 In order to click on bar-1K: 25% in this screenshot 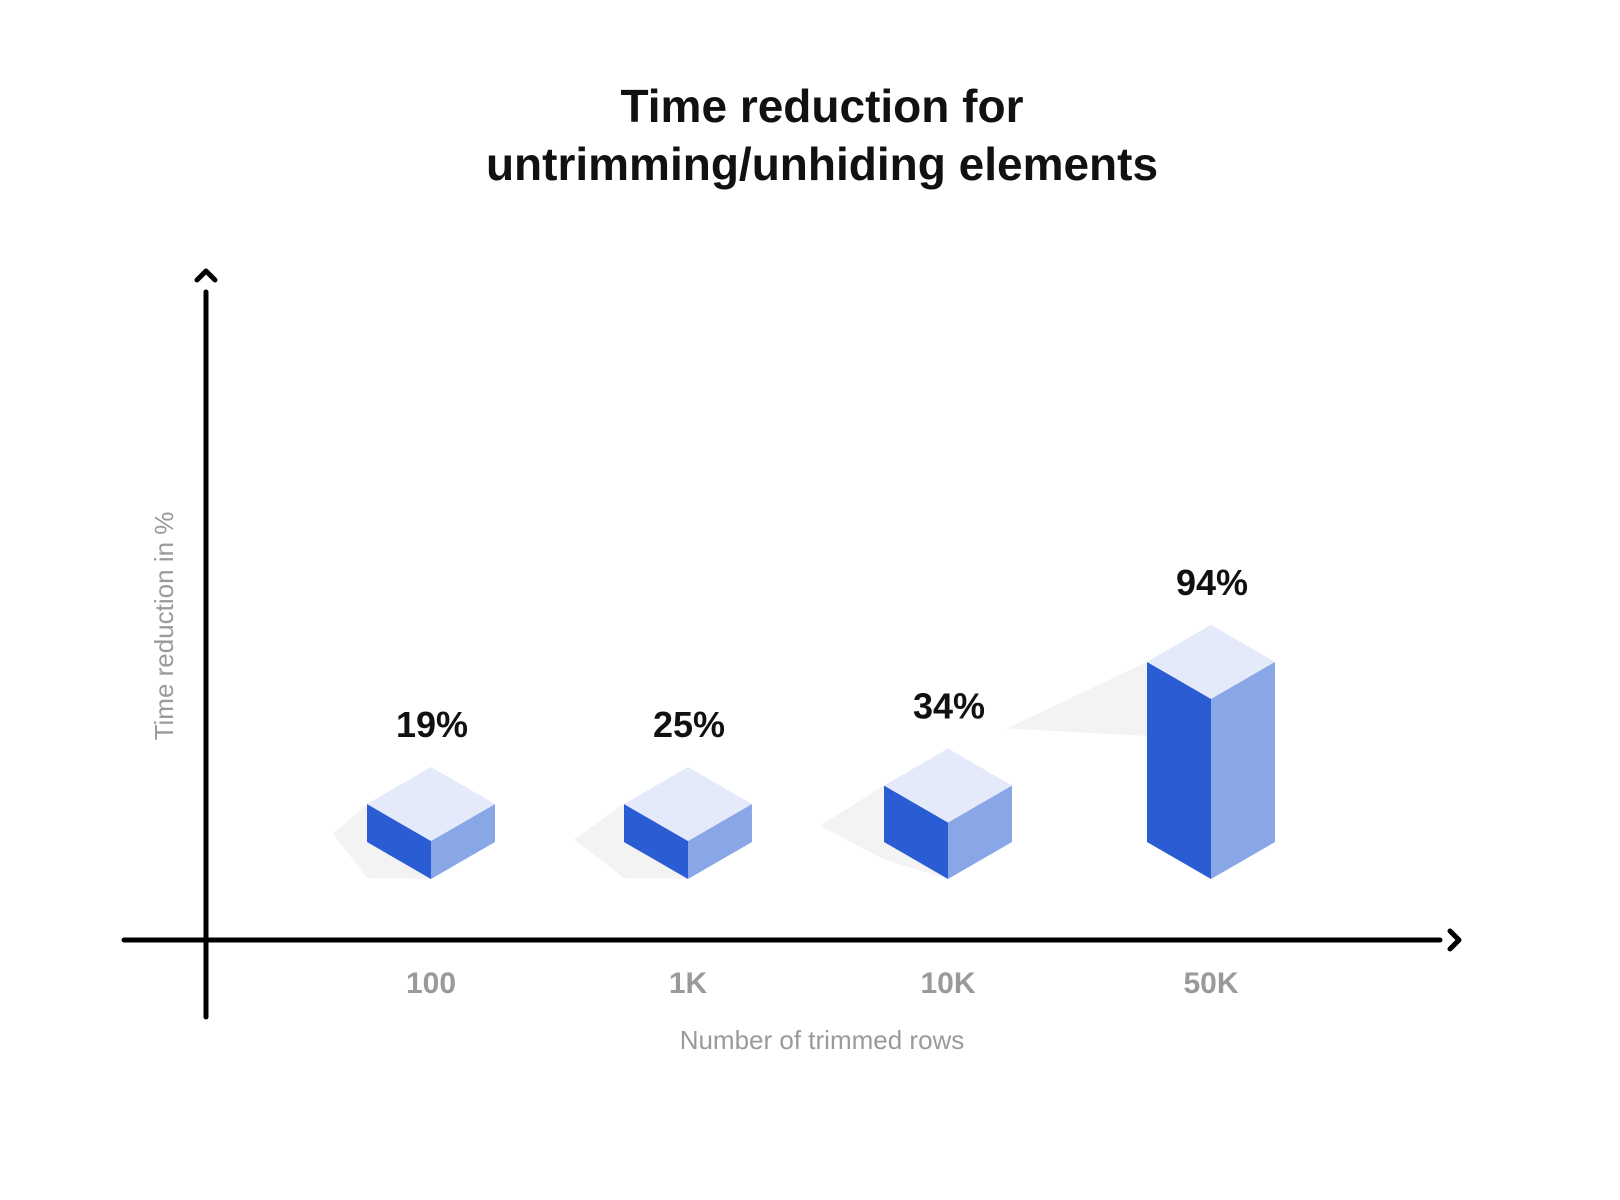, I will do `click(663, 791)`.